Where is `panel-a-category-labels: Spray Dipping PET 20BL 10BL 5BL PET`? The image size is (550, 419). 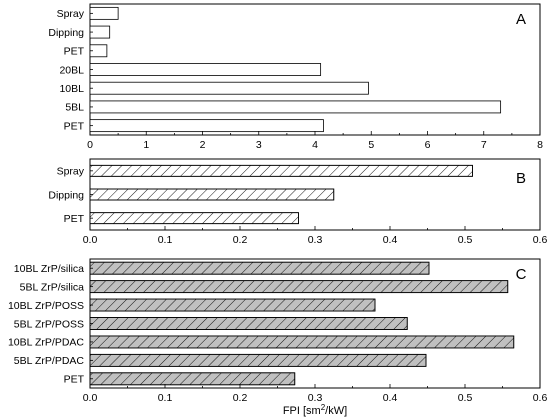 panel-a-category-labels: Spray Dipping PET 20BL 10BL 5BL PET is located at coordinates (70, 70).